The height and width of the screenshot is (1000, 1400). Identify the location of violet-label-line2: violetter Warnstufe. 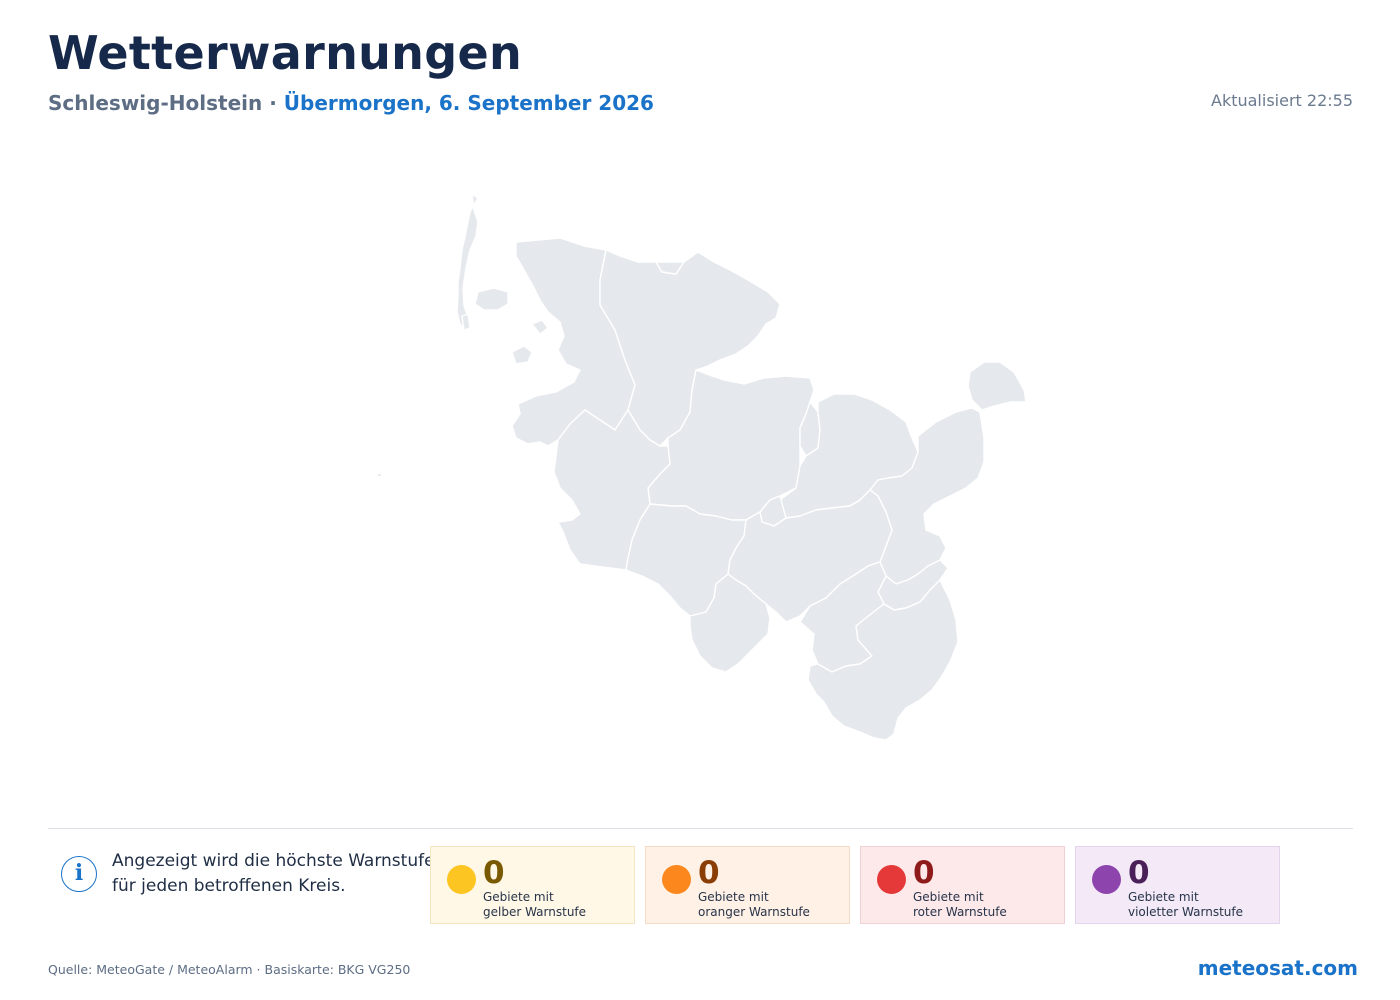
(1185, 912).